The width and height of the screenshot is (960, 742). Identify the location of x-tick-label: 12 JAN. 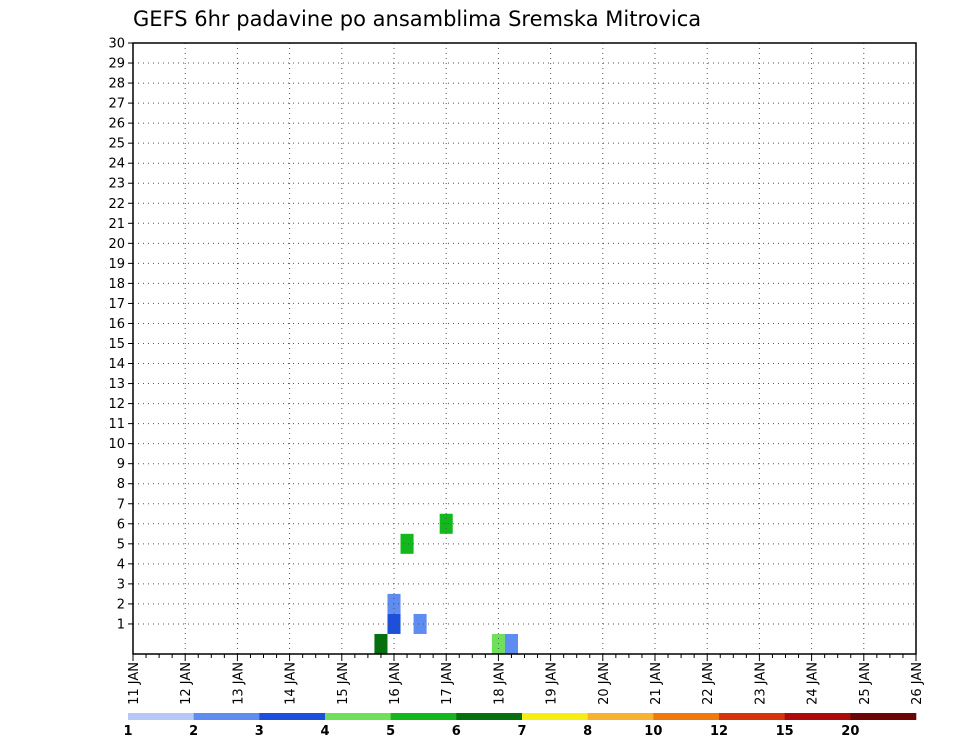
(186, 683).